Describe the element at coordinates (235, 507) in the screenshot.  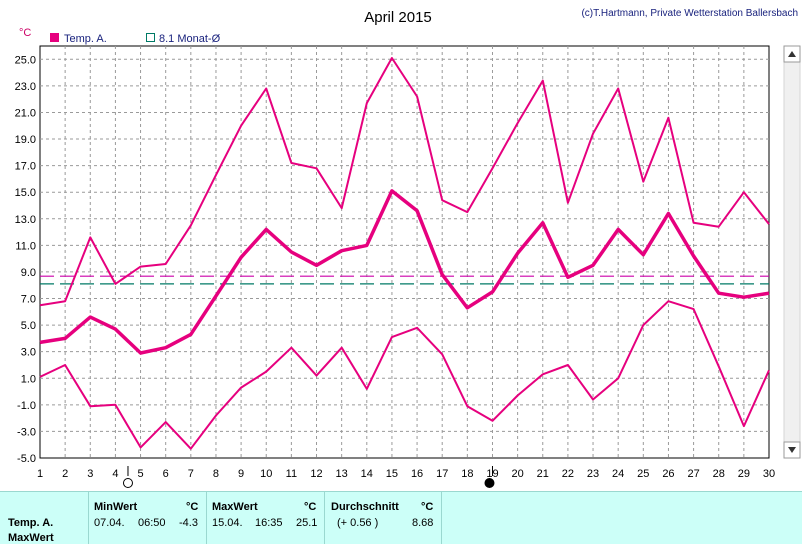
I see `max-header: MaxWert` at that location.